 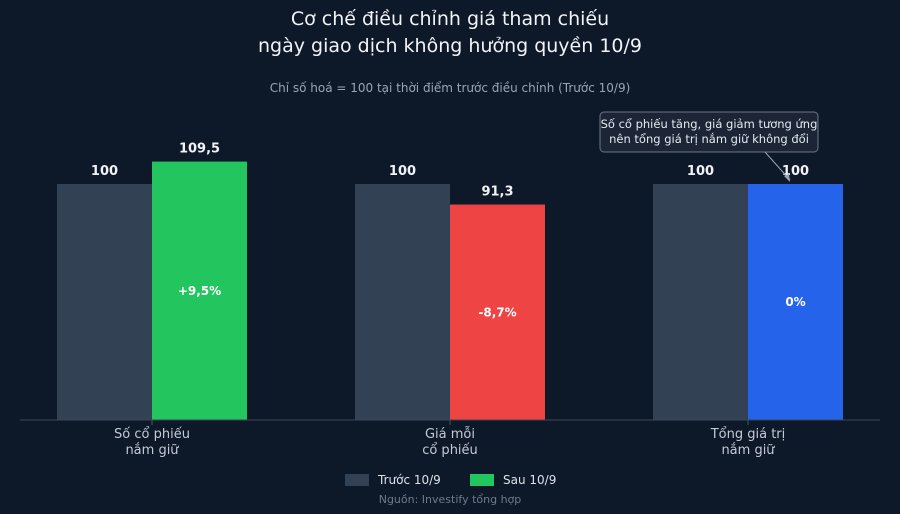 What do you see at coordinates (497, 192) in the screenshot?
I see `data-label-after: 91,3` at bounding box center [497, 192].